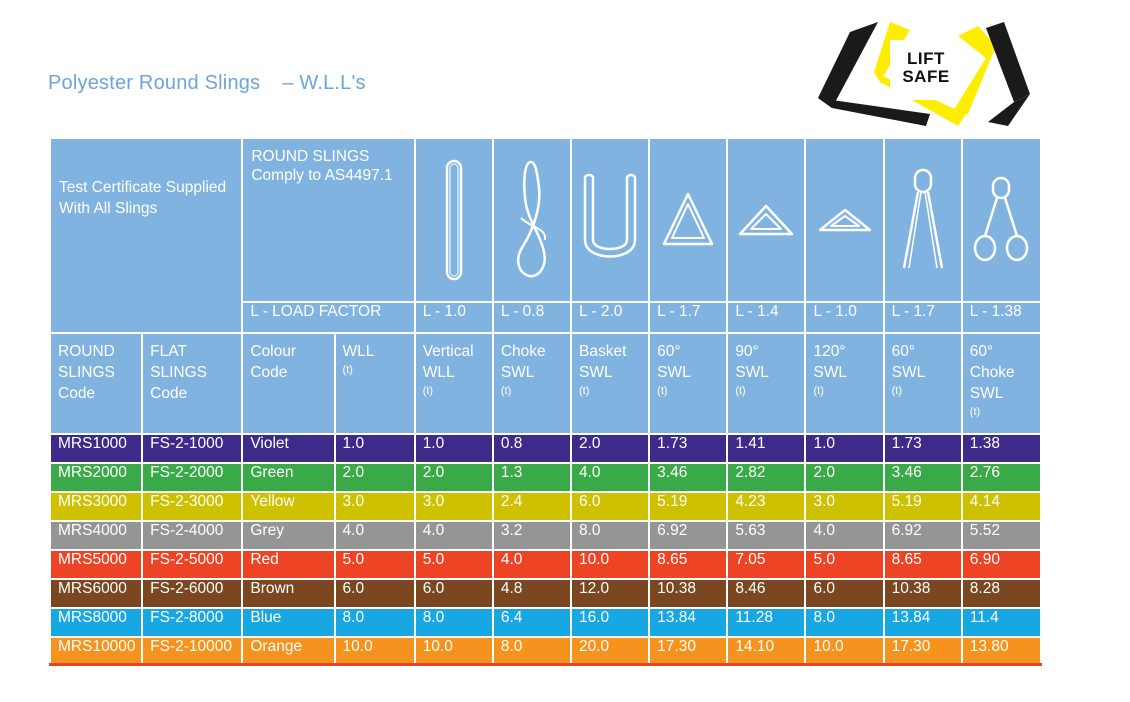  I want to click on logo-line1: LIFT, so click(926, 58).